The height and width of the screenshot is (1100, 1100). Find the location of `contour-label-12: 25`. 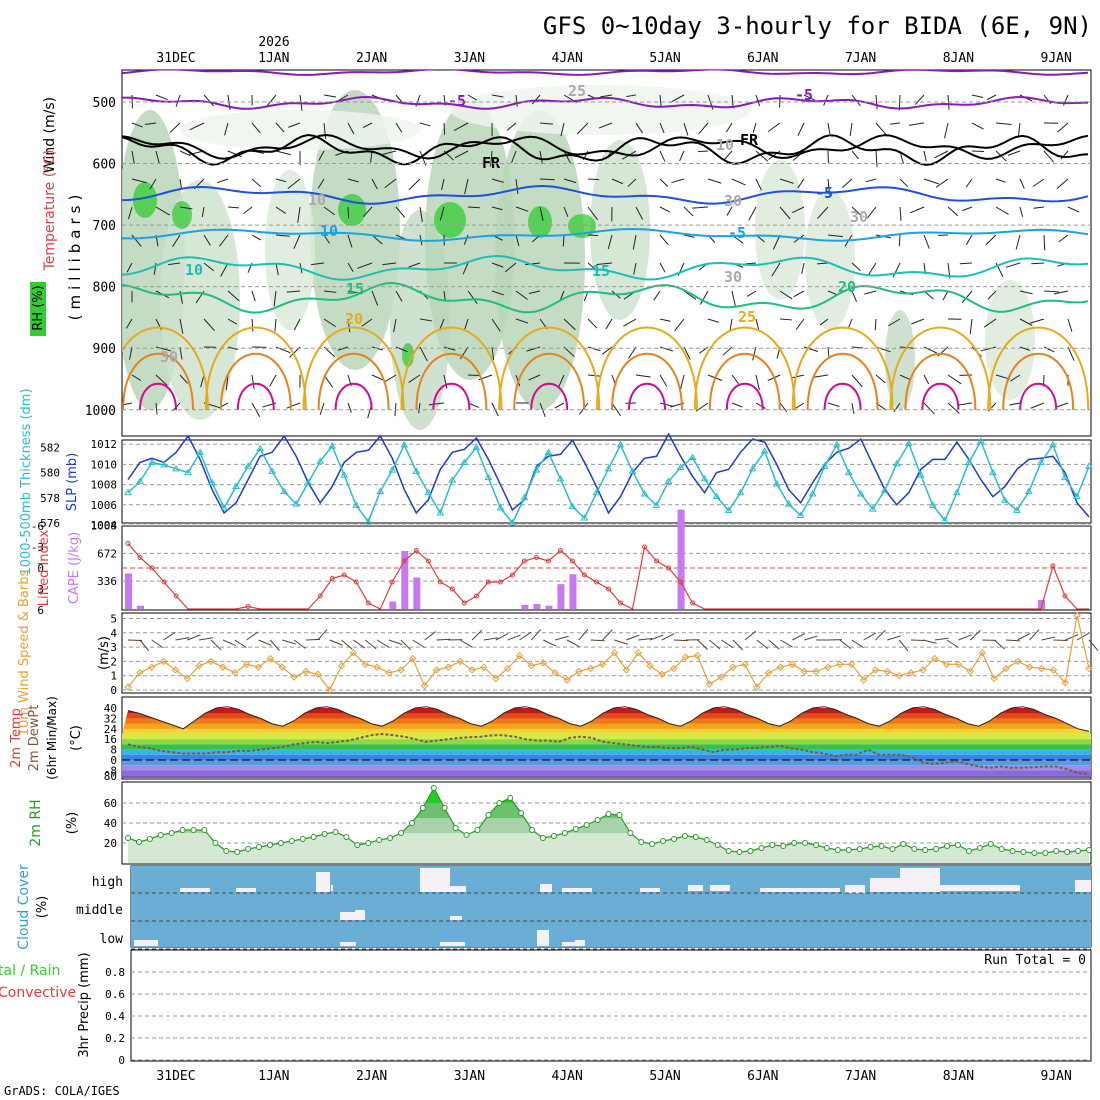

contour-label-12: 25 is located at coordinates (747, 317).